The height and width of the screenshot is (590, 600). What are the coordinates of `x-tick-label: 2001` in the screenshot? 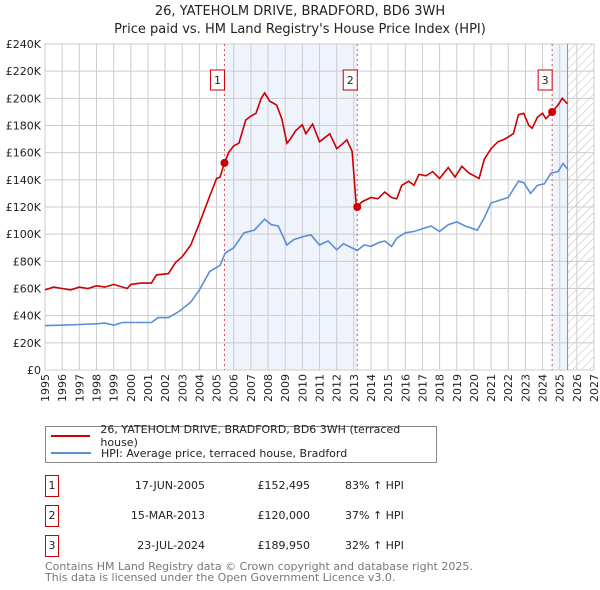 It's located at (148, 388).